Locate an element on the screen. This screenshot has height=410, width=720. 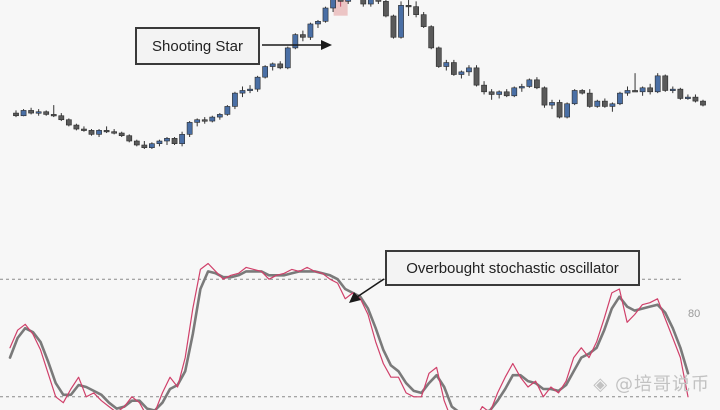
annotation-arrows is located at coordinates (323, 171).